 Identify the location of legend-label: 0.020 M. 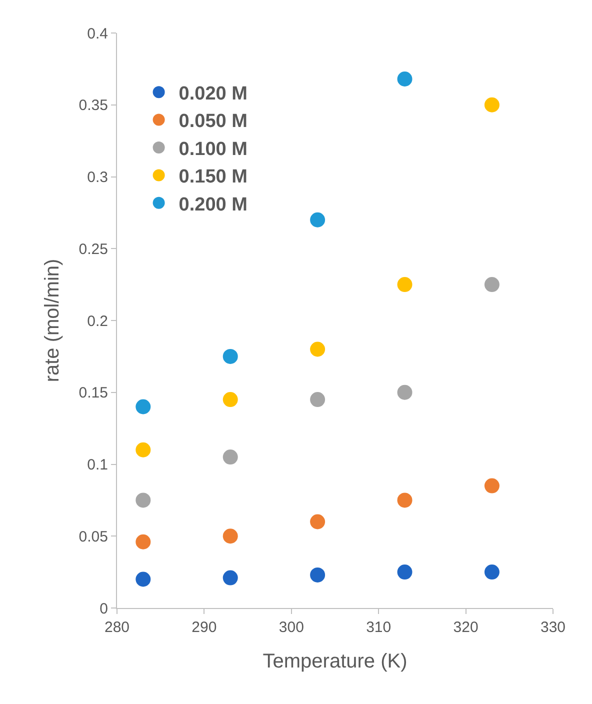
(213, 94).